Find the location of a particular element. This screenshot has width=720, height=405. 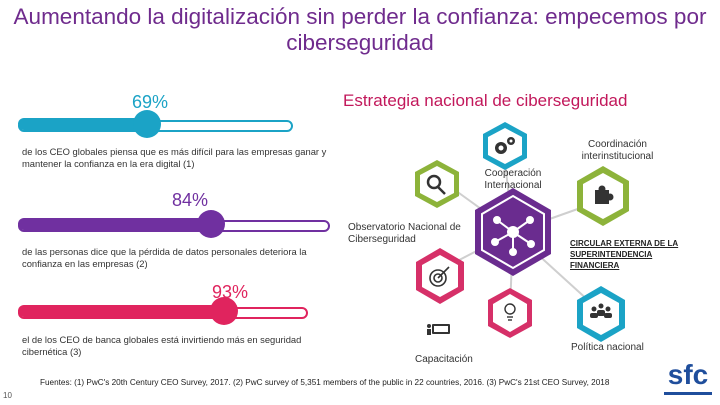

coordination-hex is located at coordinates (505, 146).